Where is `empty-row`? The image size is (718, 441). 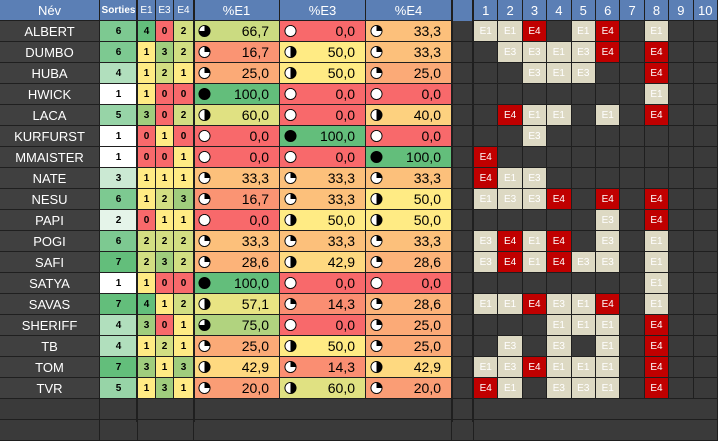
empty-row is located at coordinates (359, 430).